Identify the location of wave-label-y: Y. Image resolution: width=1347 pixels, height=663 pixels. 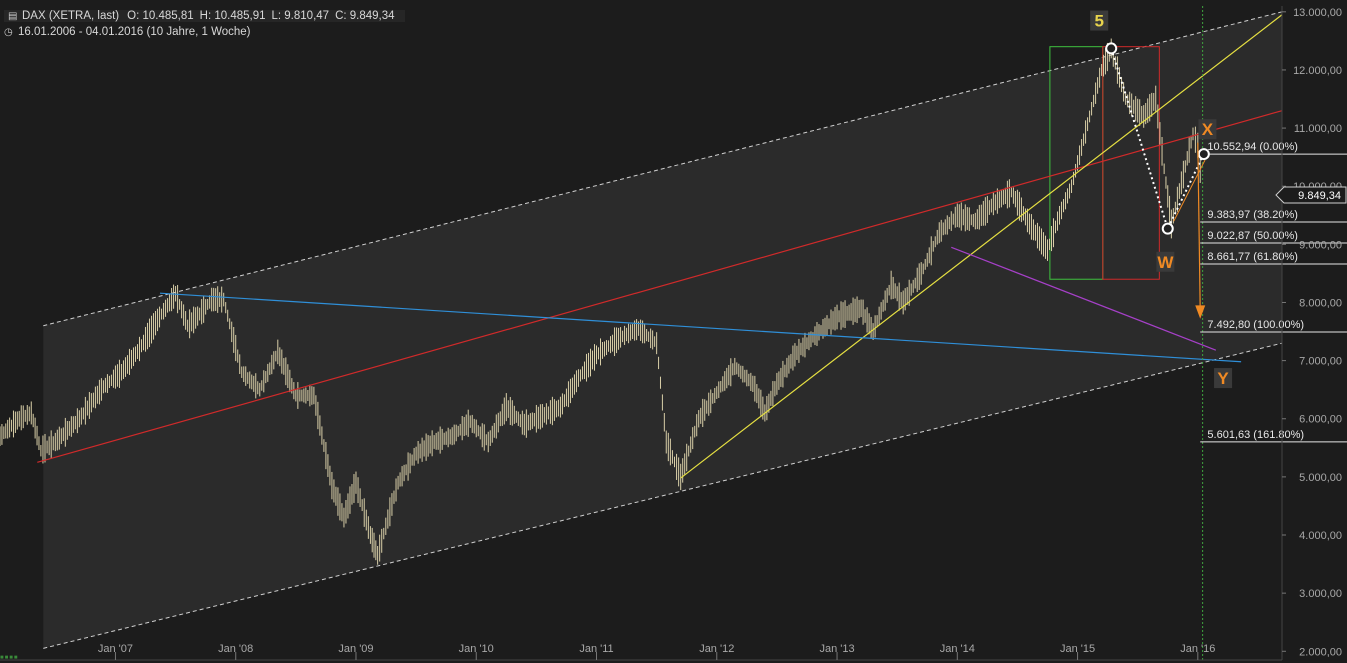
(1223, 378).